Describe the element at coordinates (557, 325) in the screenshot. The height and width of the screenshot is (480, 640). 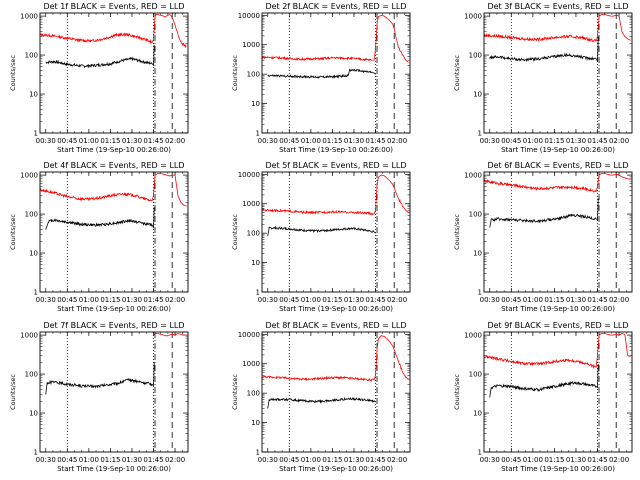
I see `panel-title: Det 9f BLACK = Events, RED = LLD` at that location.